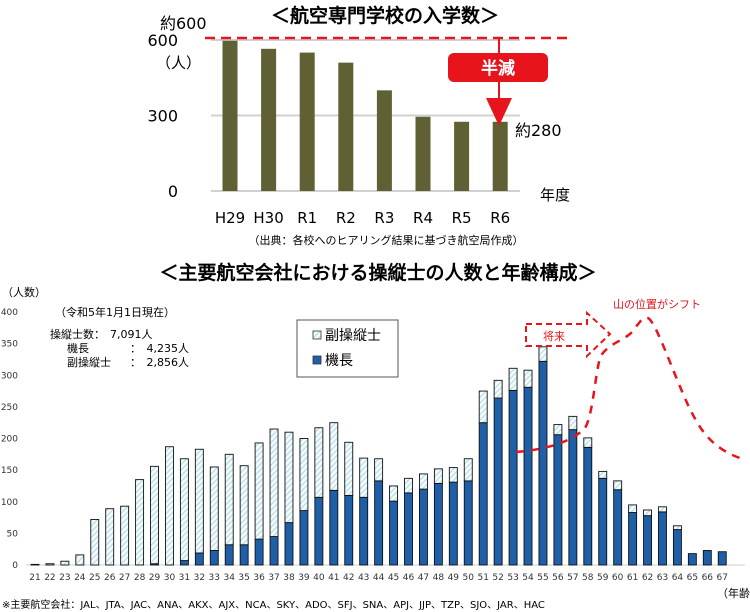 This screenshot has width=750, height=612. Describe the element at coordinates (162, 40) in the screenshot. I see `y-tick-label: 600` at that location.